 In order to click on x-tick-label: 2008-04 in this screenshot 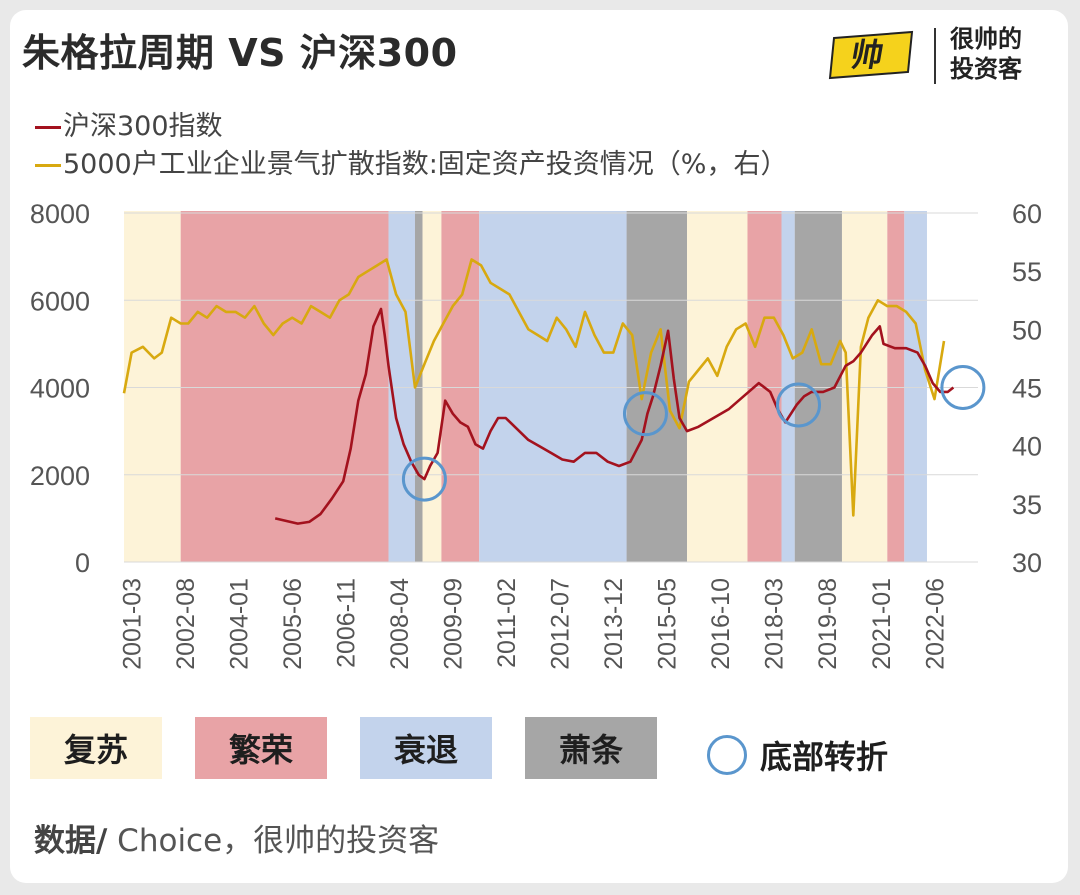, I will do `click(400, 624)`.